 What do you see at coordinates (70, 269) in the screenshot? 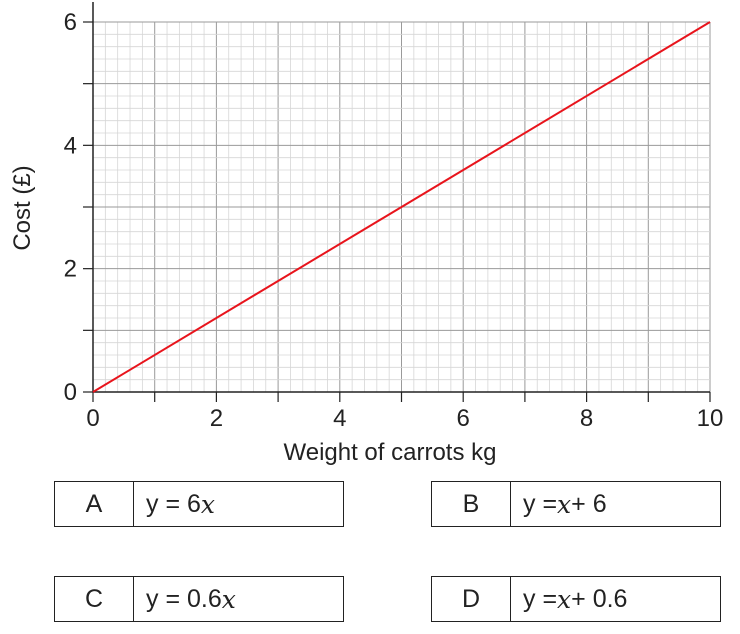
I see `y-tick-label: 2` at bounding box center [70, 269].